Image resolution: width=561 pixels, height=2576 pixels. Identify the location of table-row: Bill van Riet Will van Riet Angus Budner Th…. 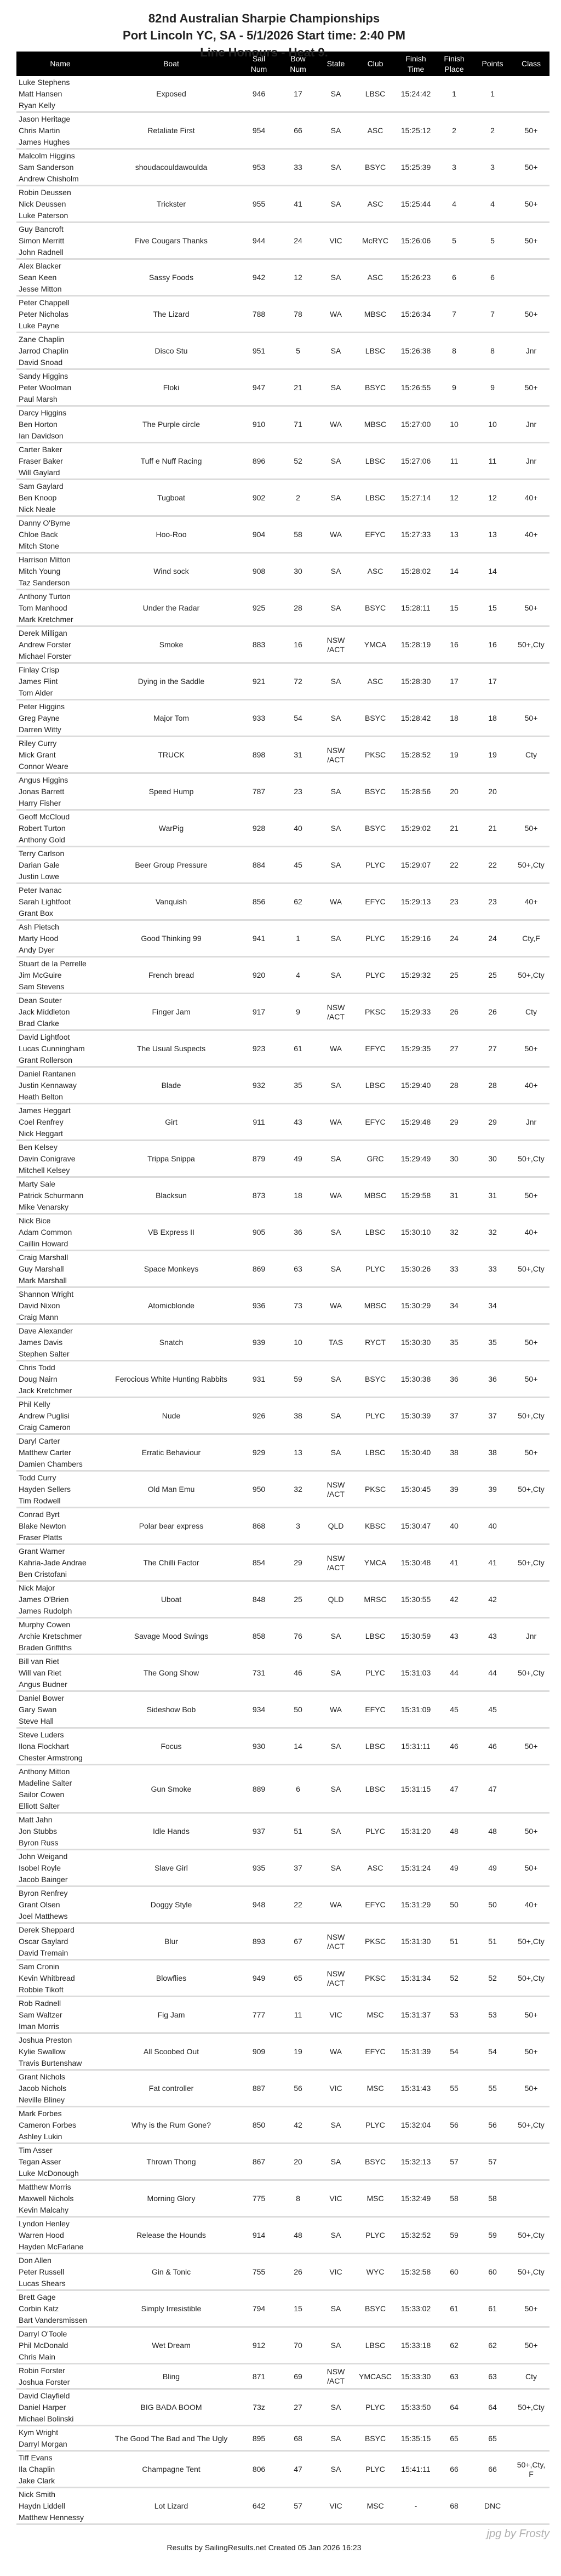
(282, 1673).